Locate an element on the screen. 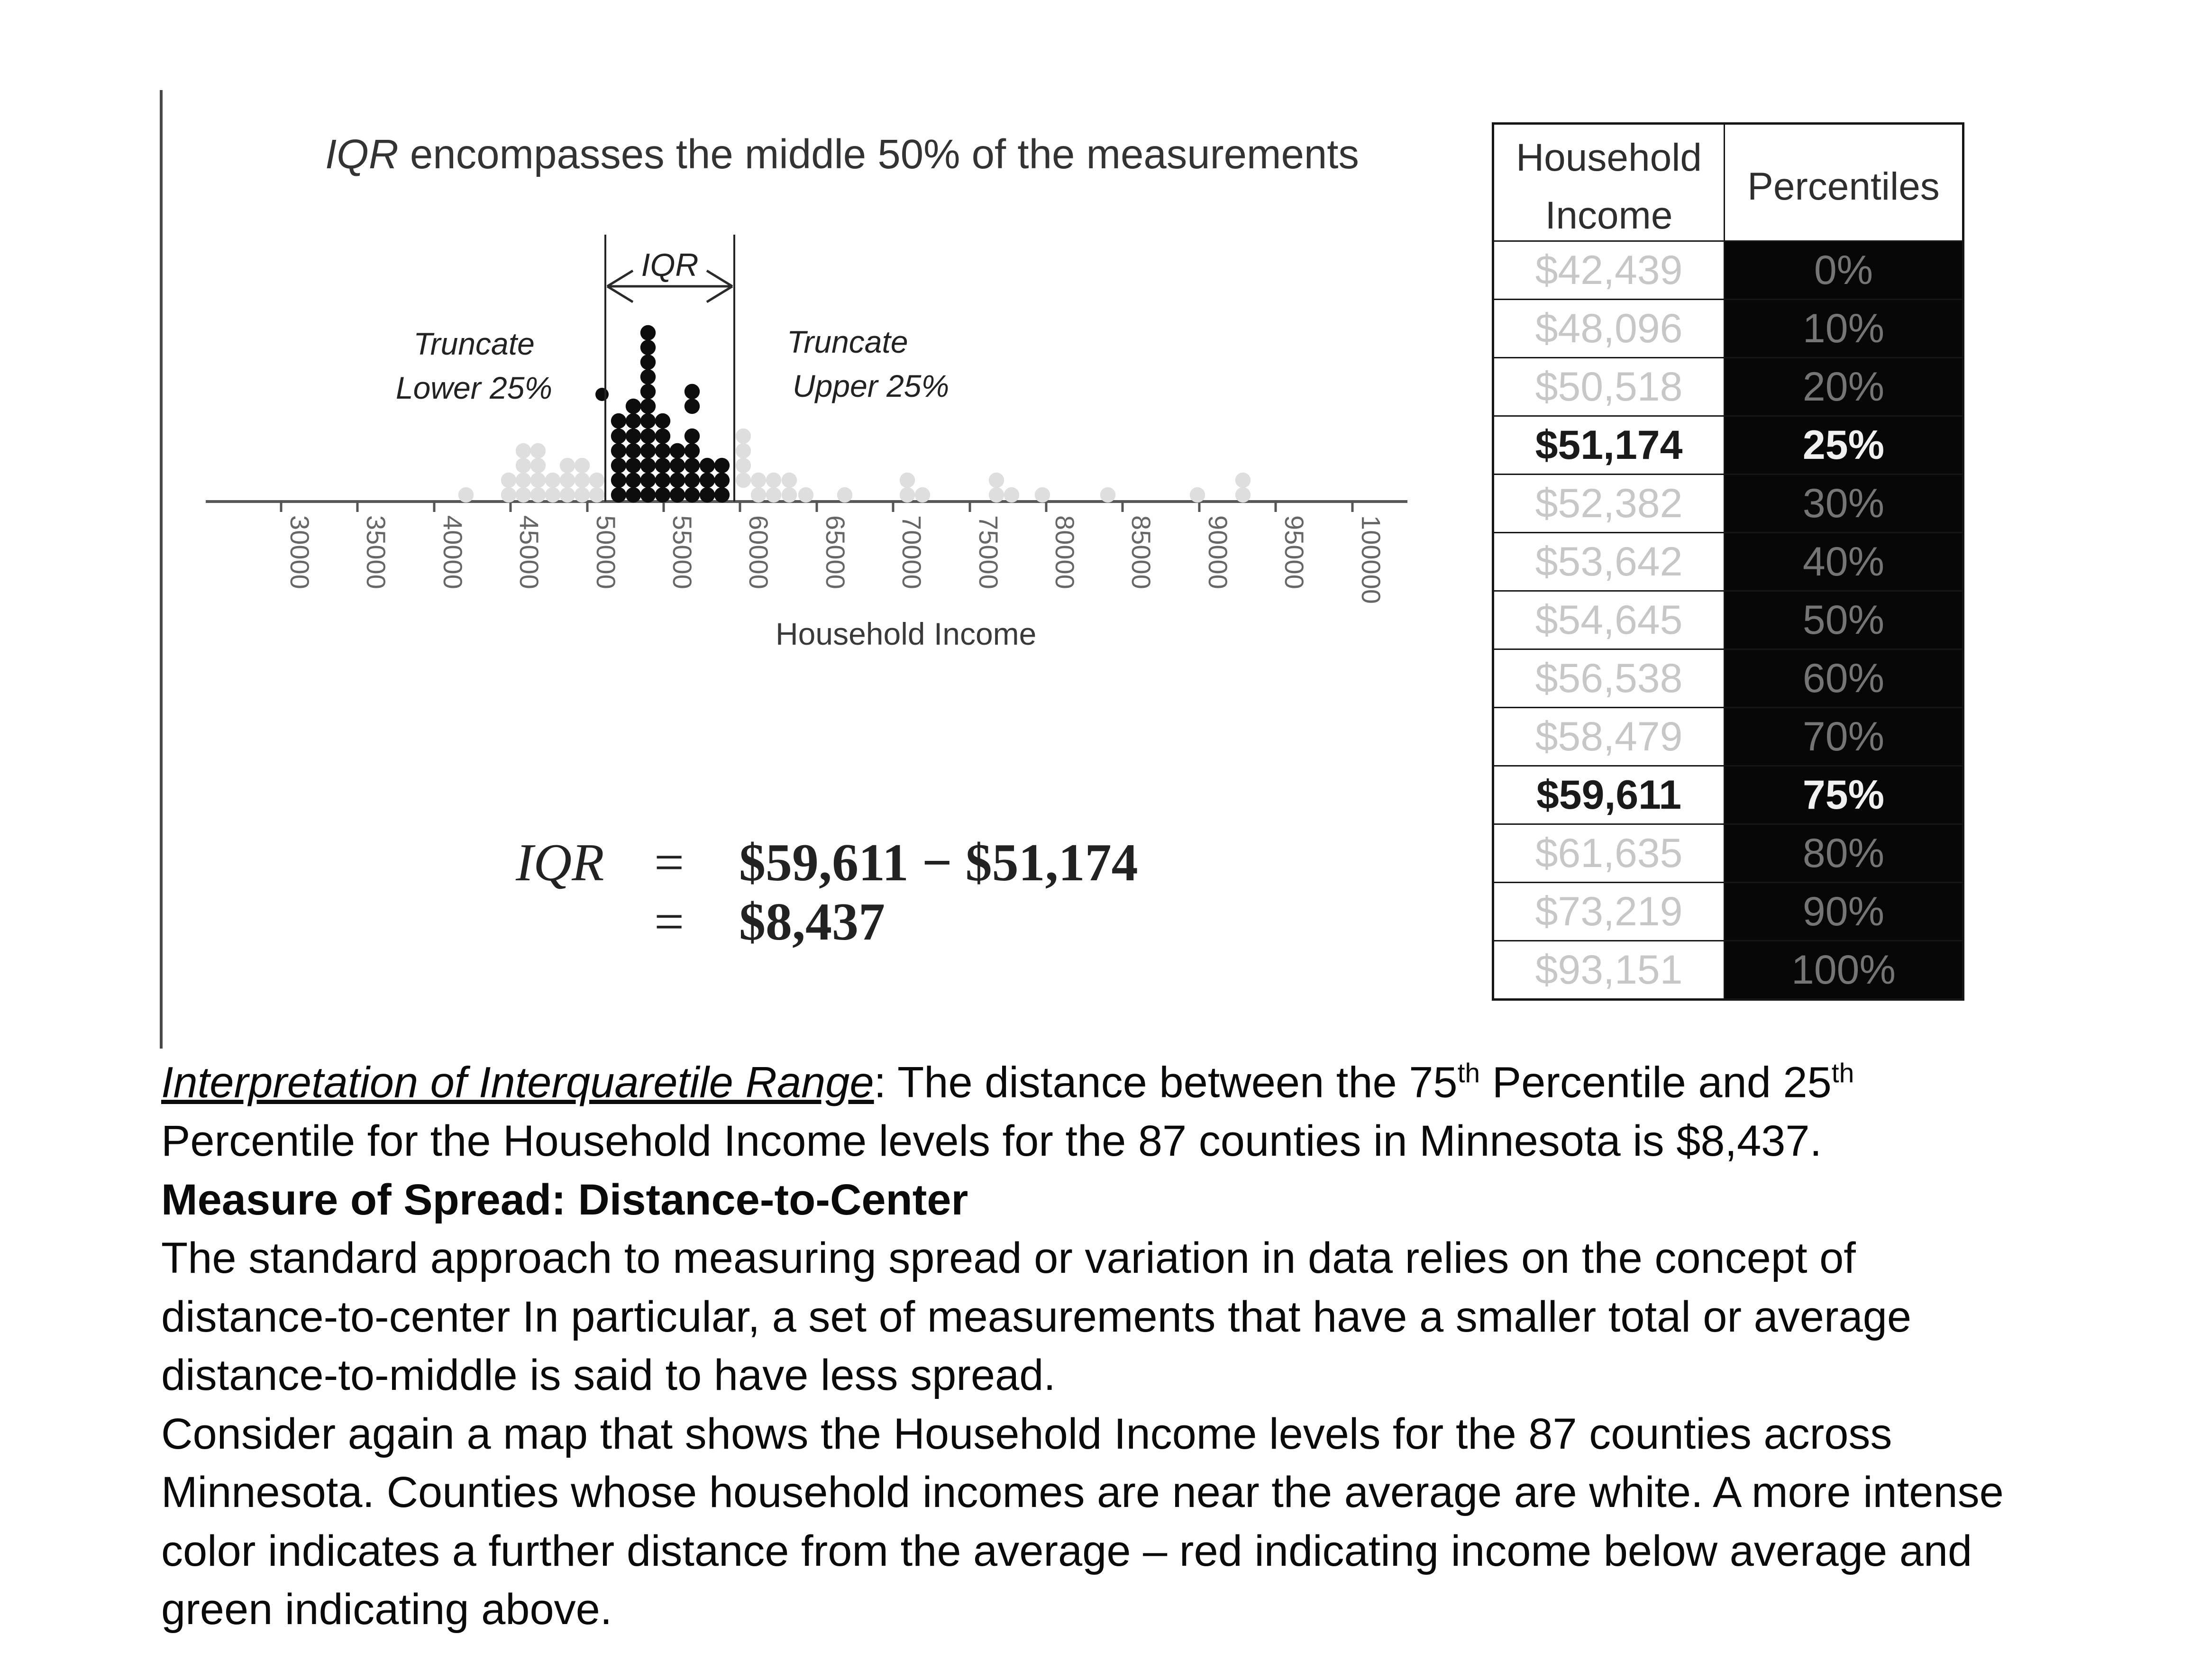 This screenshot has width=2191, height=1680. svg-text: 90000 is located at coordinates (1218, 552).